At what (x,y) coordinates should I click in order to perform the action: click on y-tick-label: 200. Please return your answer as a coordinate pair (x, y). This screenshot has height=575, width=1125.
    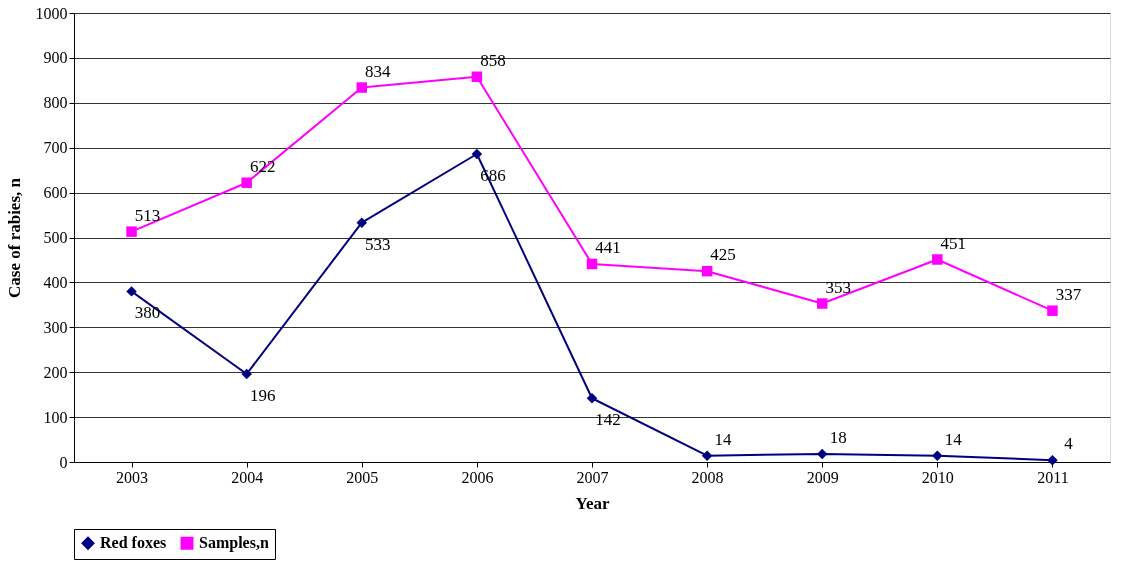
    Looking at the image, I should click on (55, 372).